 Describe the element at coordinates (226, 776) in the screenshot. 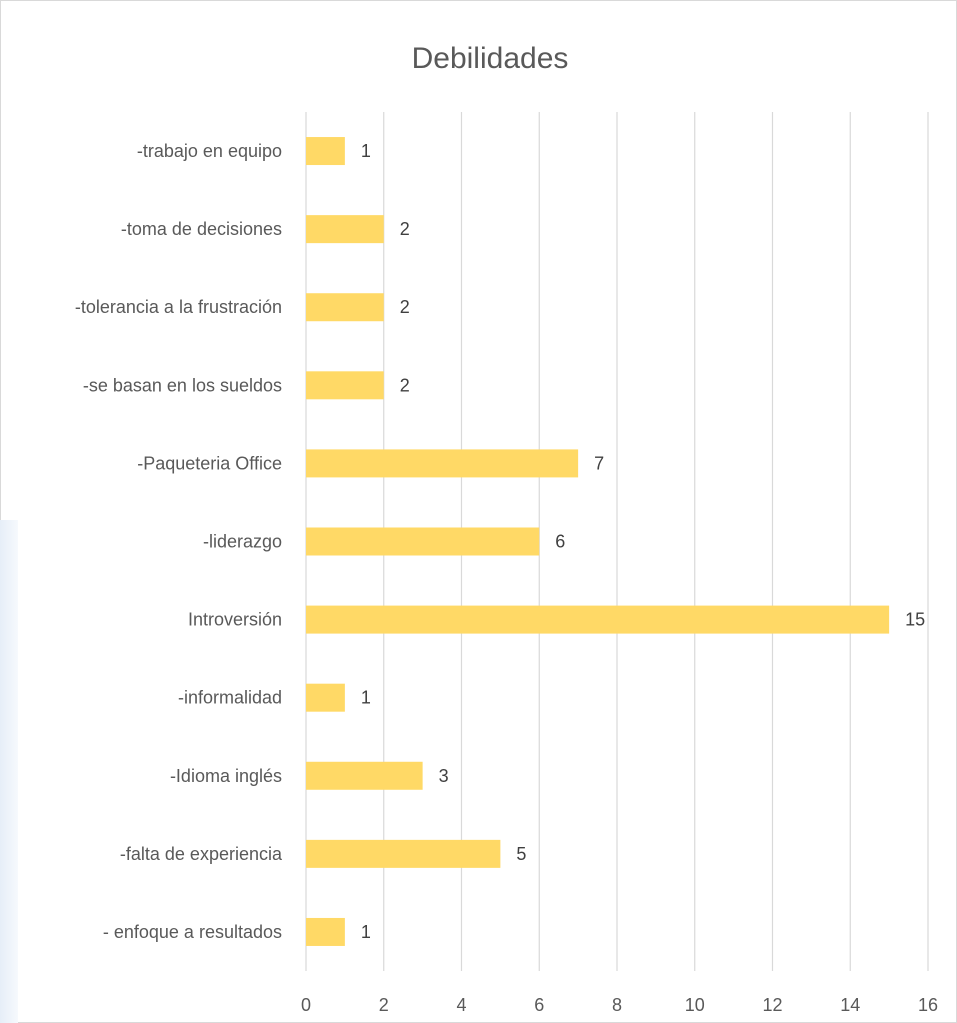

I see `category-label: -Idioma inglés` at that location.